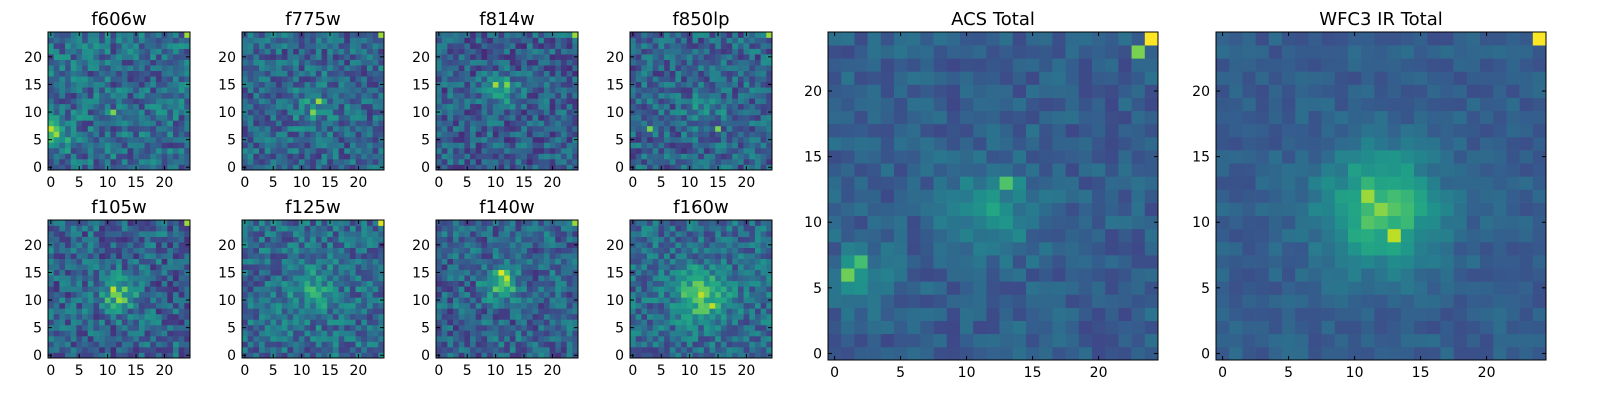 This screenshot has width=1600, height=400. Describe the element at coordinates (701, 101) in the screenshot. I see `axes-frame` at that location.